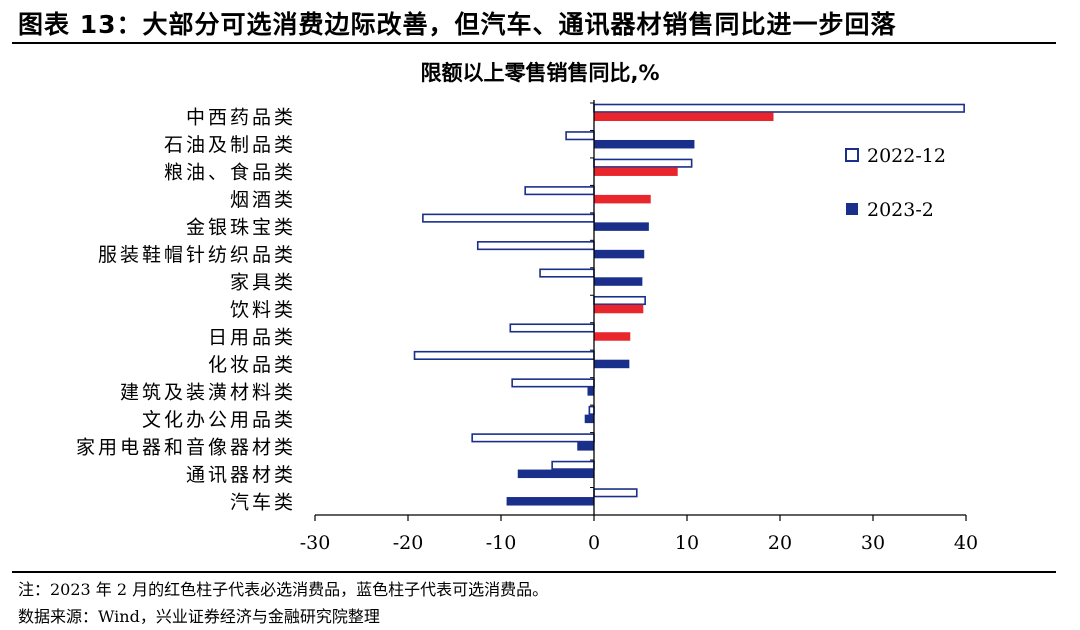 This screenshot has height=630, width=1080. What do you see at coordinates (315, 543) in the screenshot?
I see `x-tick-label: -30` at bounding box center [315, 543].